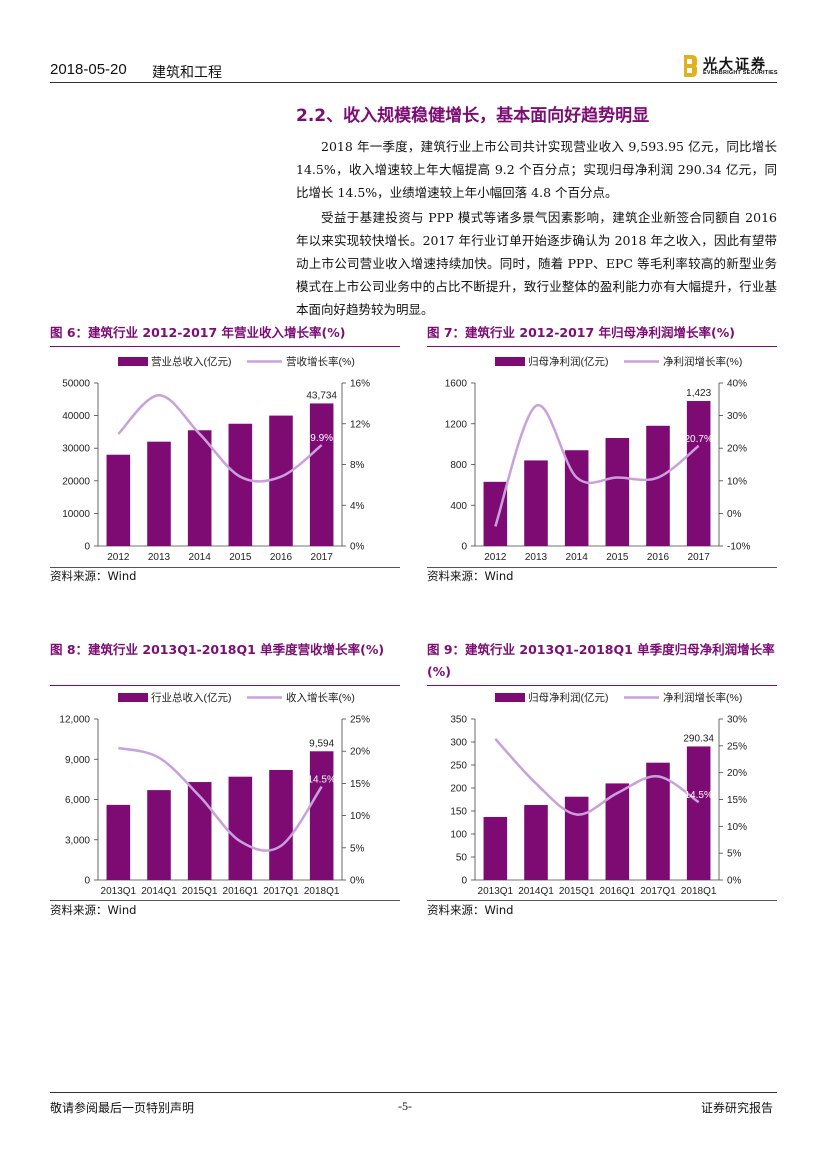 Image resolution: width=827 pixels, height=1169 pixels. Describe the element at coordinates (618, 891) in the screenshot. I see `x-tick-label: 2016Q1` at that location.